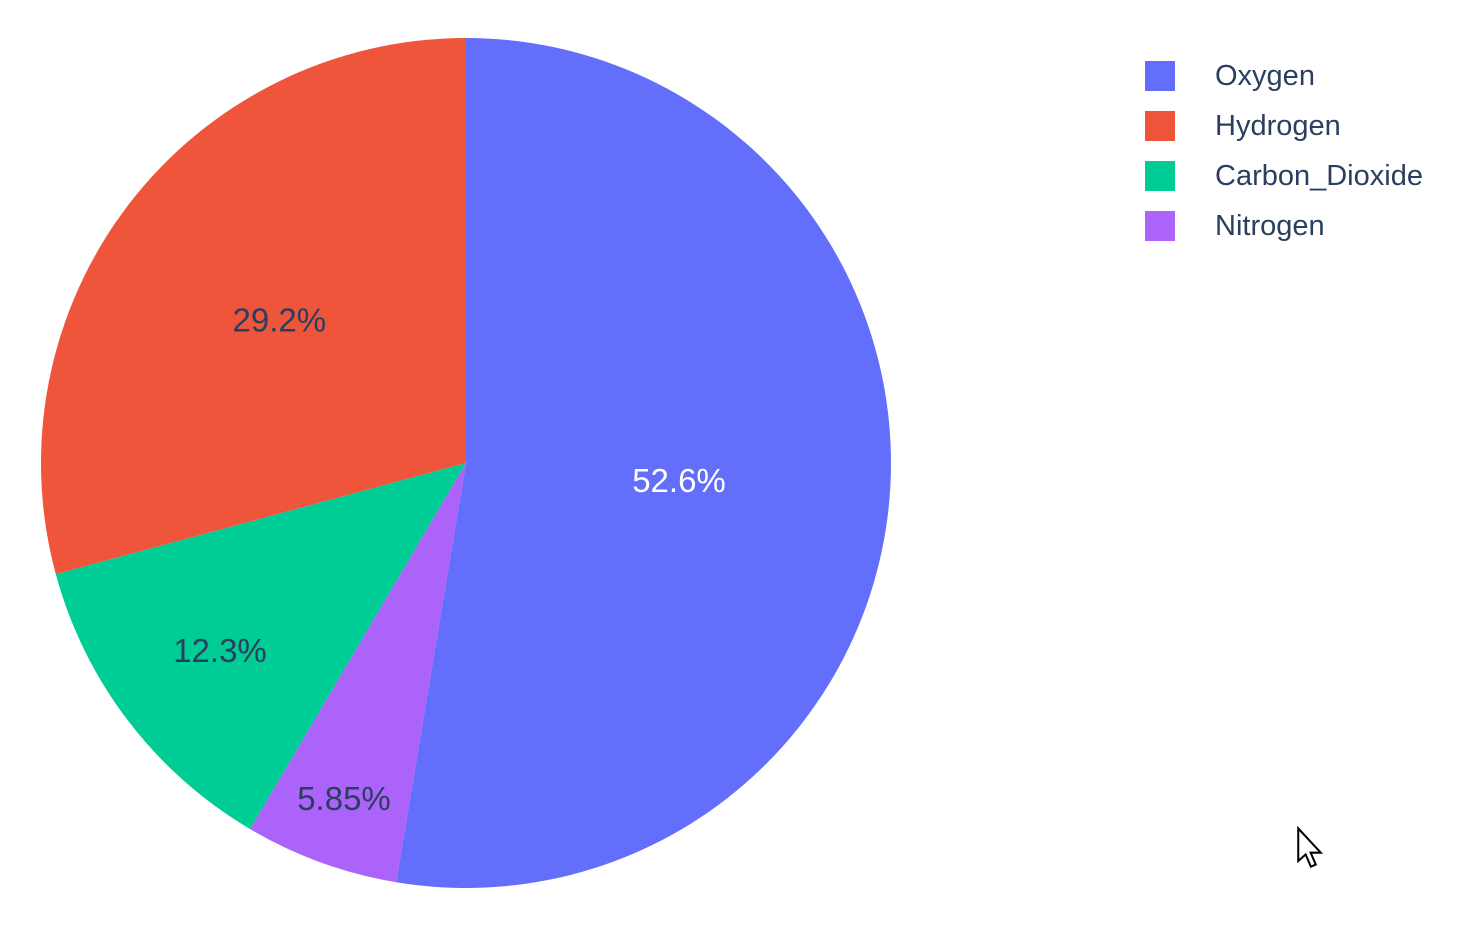 The height and width of the screenshot is (925, 1472). What do you see at coordinates (1319, 175) in the screenshot?
I see `legend-label-carbon-dioxide: Carbon_Dioxide` at bounding box center [1319, 175].